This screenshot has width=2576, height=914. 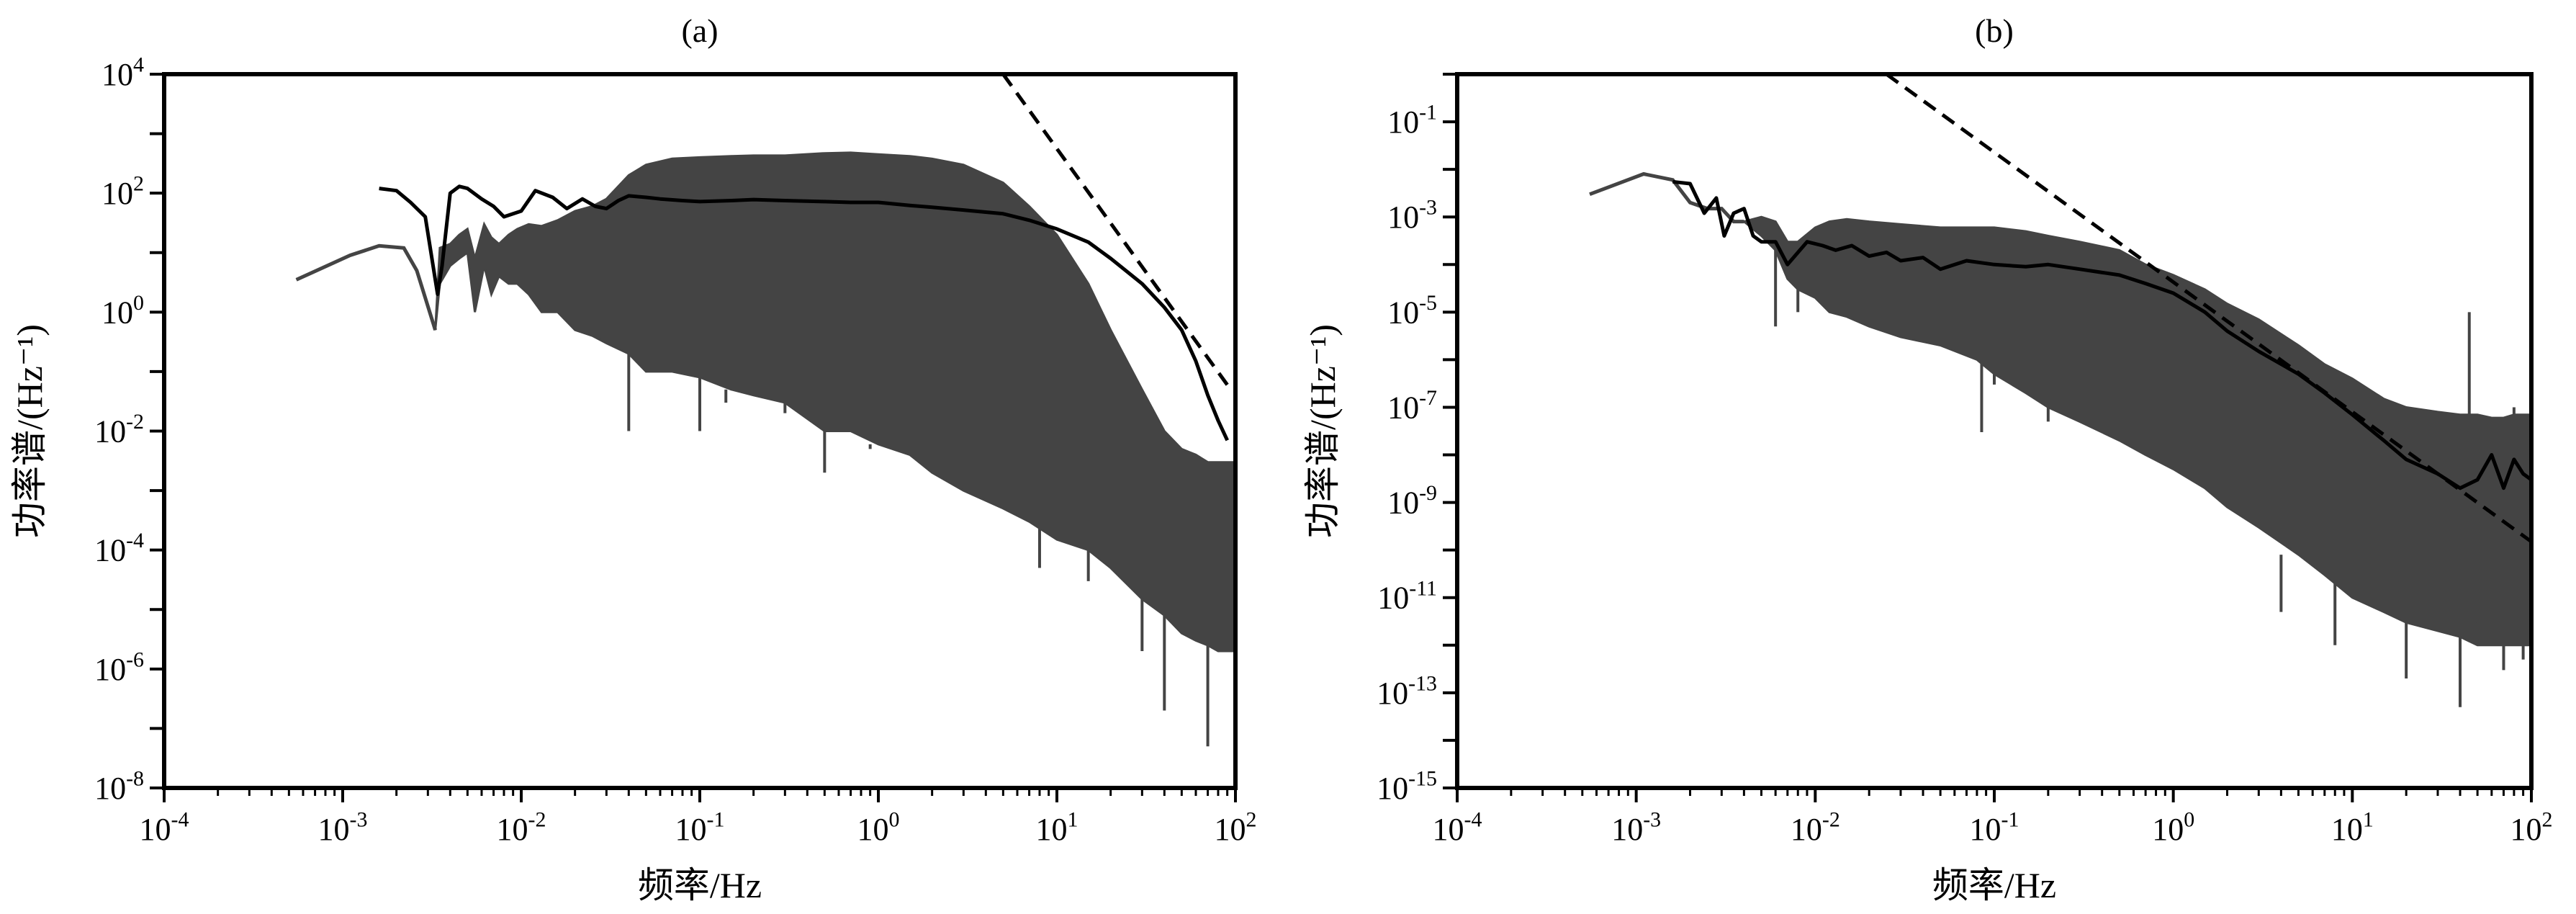 I want to click on y-tick-label: 10⁻⁸, so click(x=119, y=786).